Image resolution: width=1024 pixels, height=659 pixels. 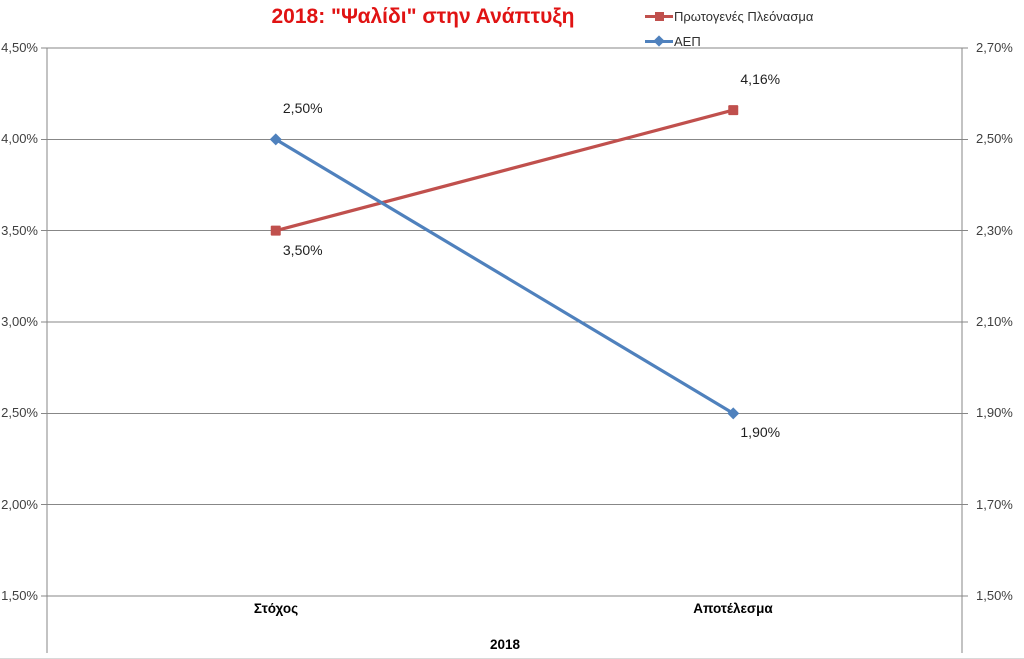 What do you see at coordinates (994, 595) in the screenshot?
I see `right-axis-tick-label: 1,50%` at bounding box center [994, 595].